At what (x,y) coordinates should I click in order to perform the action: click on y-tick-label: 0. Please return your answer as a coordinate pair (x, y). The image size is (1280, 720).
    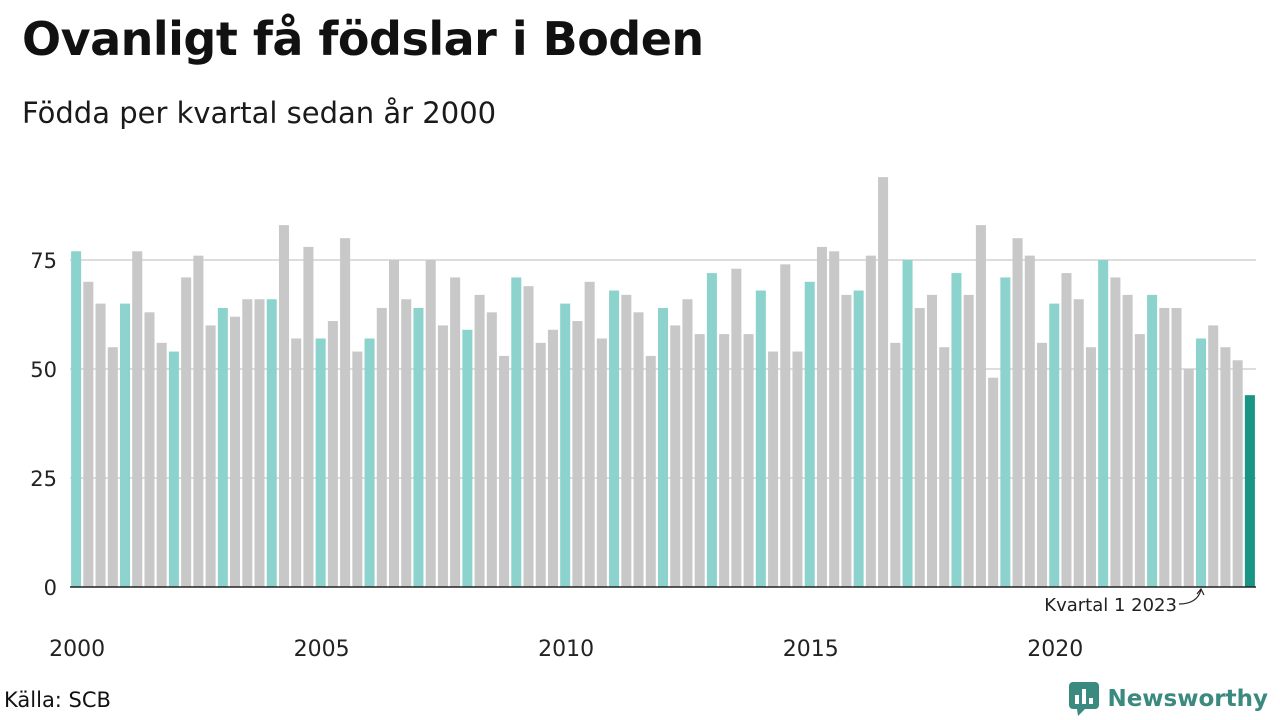
    Looking at the image, I should click on (50, 588).